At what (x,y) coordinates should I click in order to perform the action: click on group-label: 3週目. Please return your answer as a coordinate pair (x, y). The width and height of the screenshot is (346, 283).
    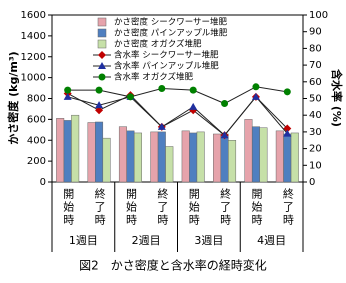
    Looking at the image, I should click on (208, 240).